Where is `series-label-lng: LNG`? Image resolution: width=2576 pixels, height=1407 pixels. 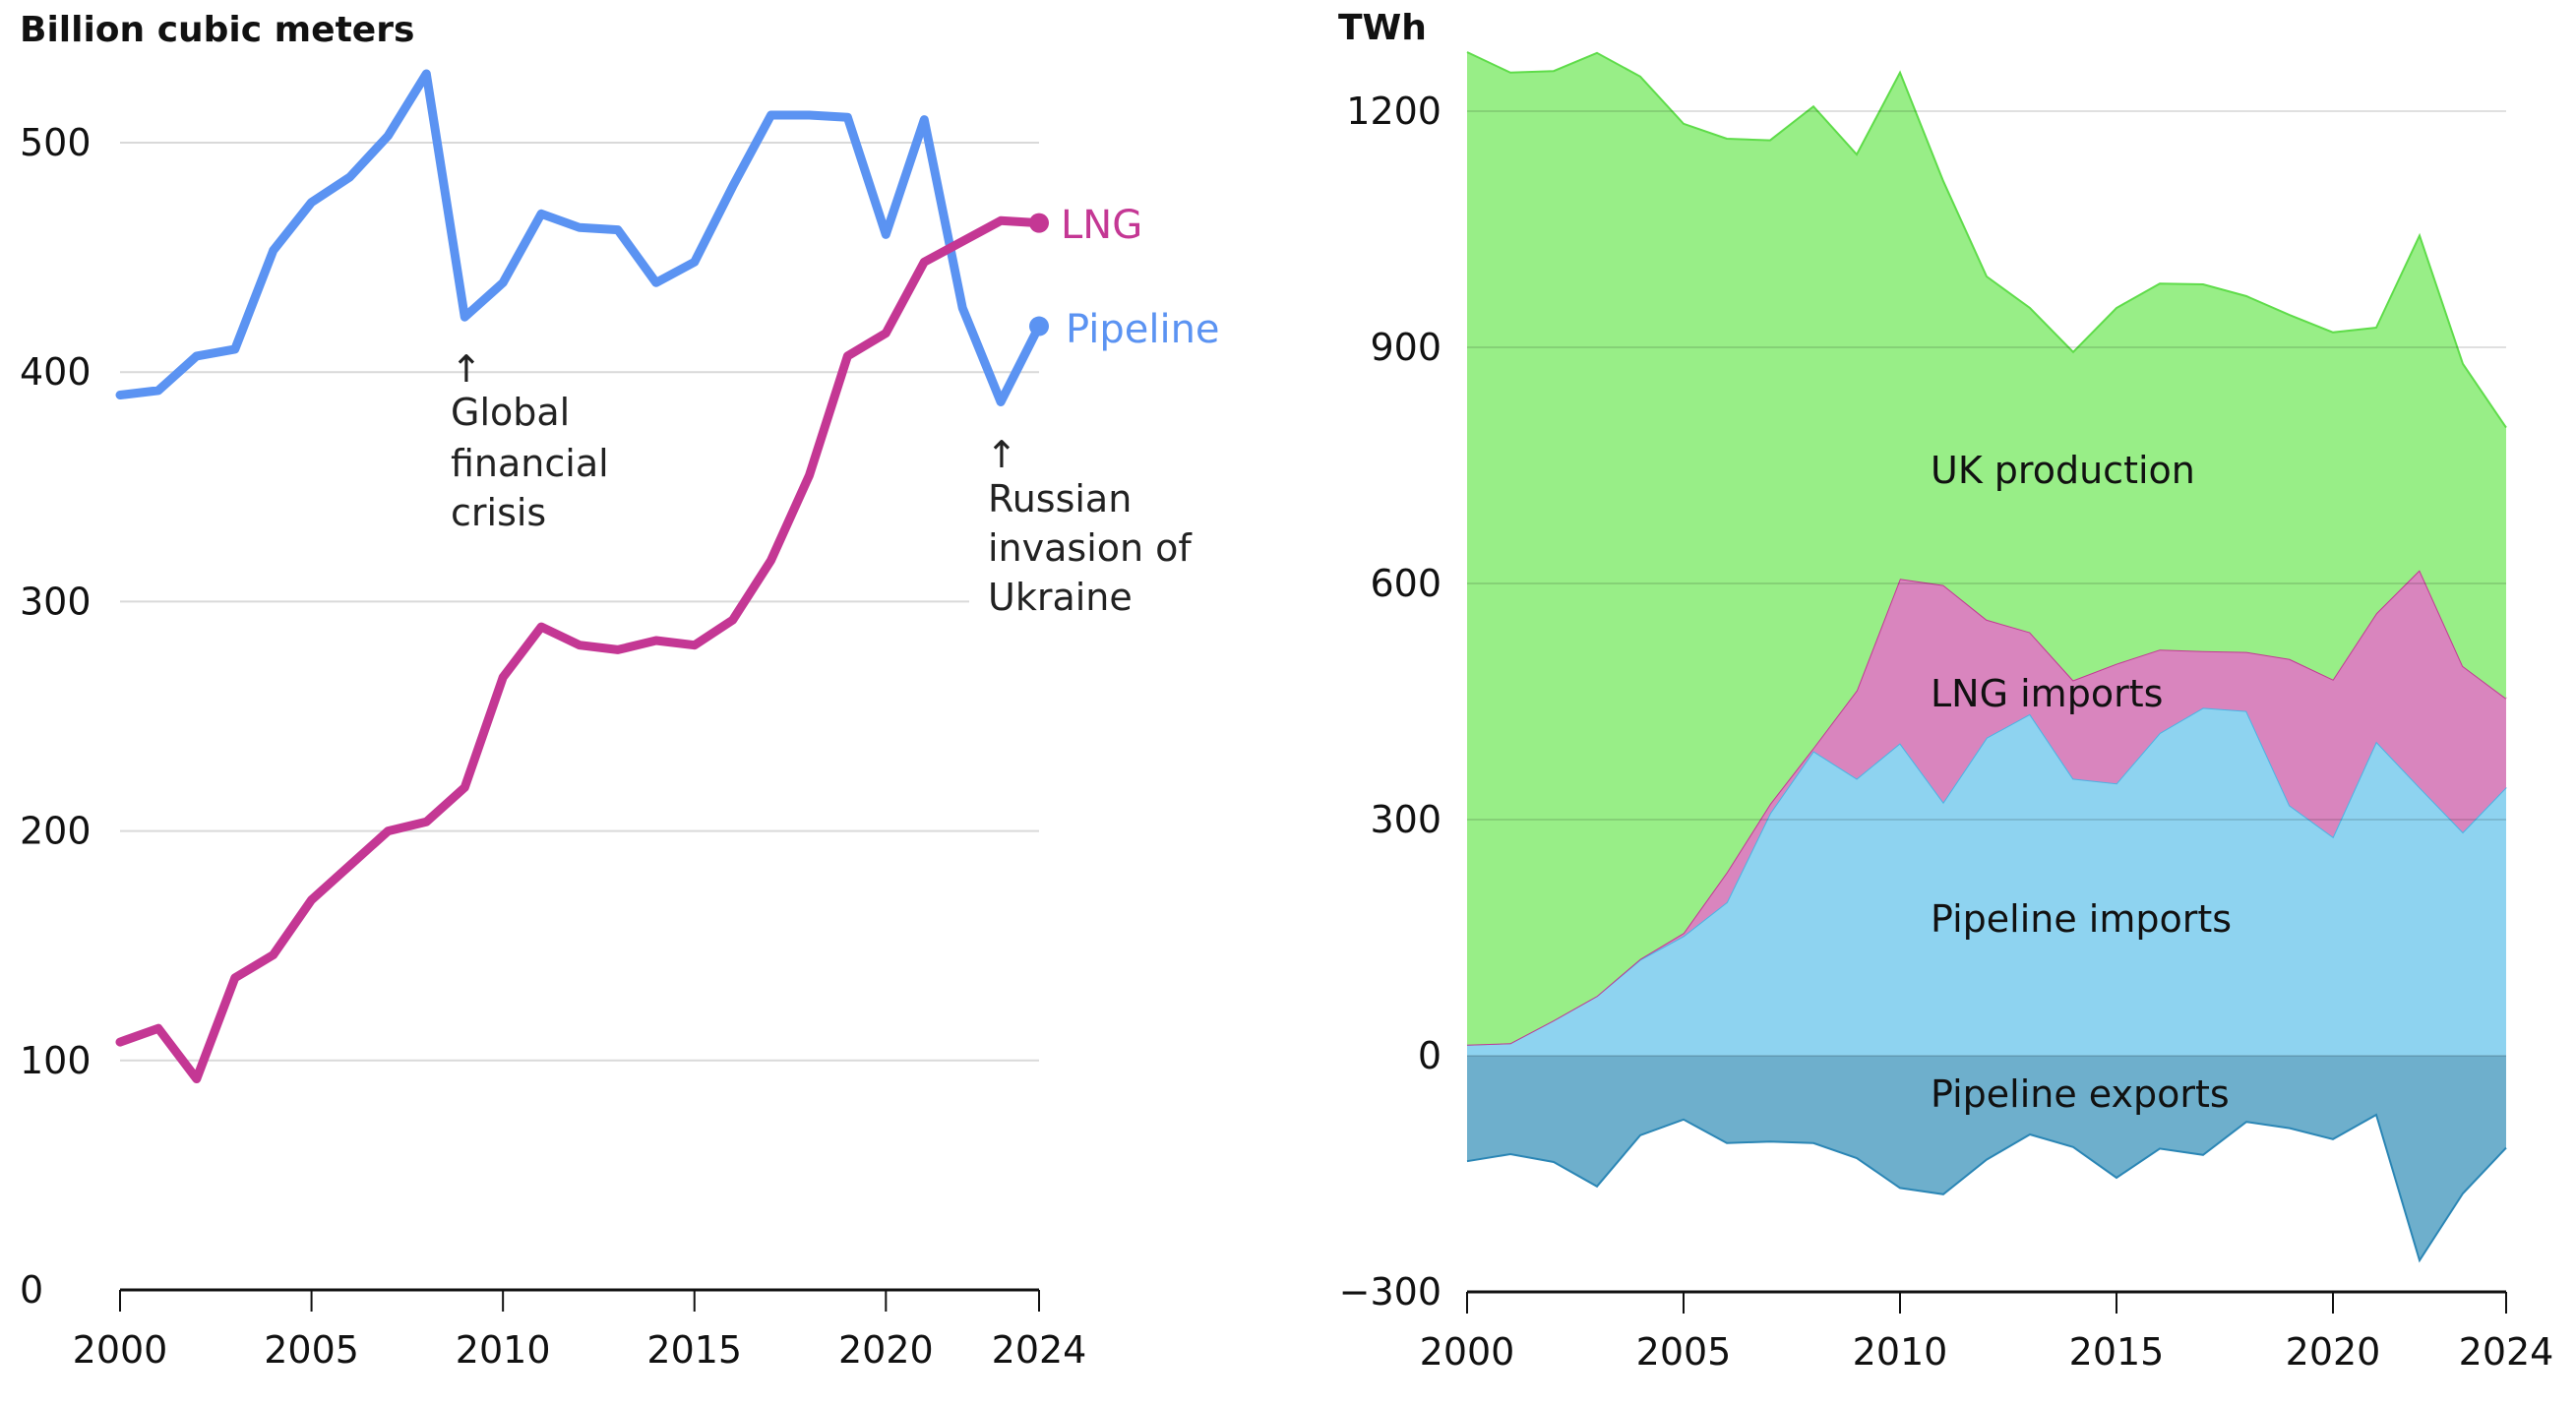
series-label-lng: LNG is located at coordinates (1101, 225).